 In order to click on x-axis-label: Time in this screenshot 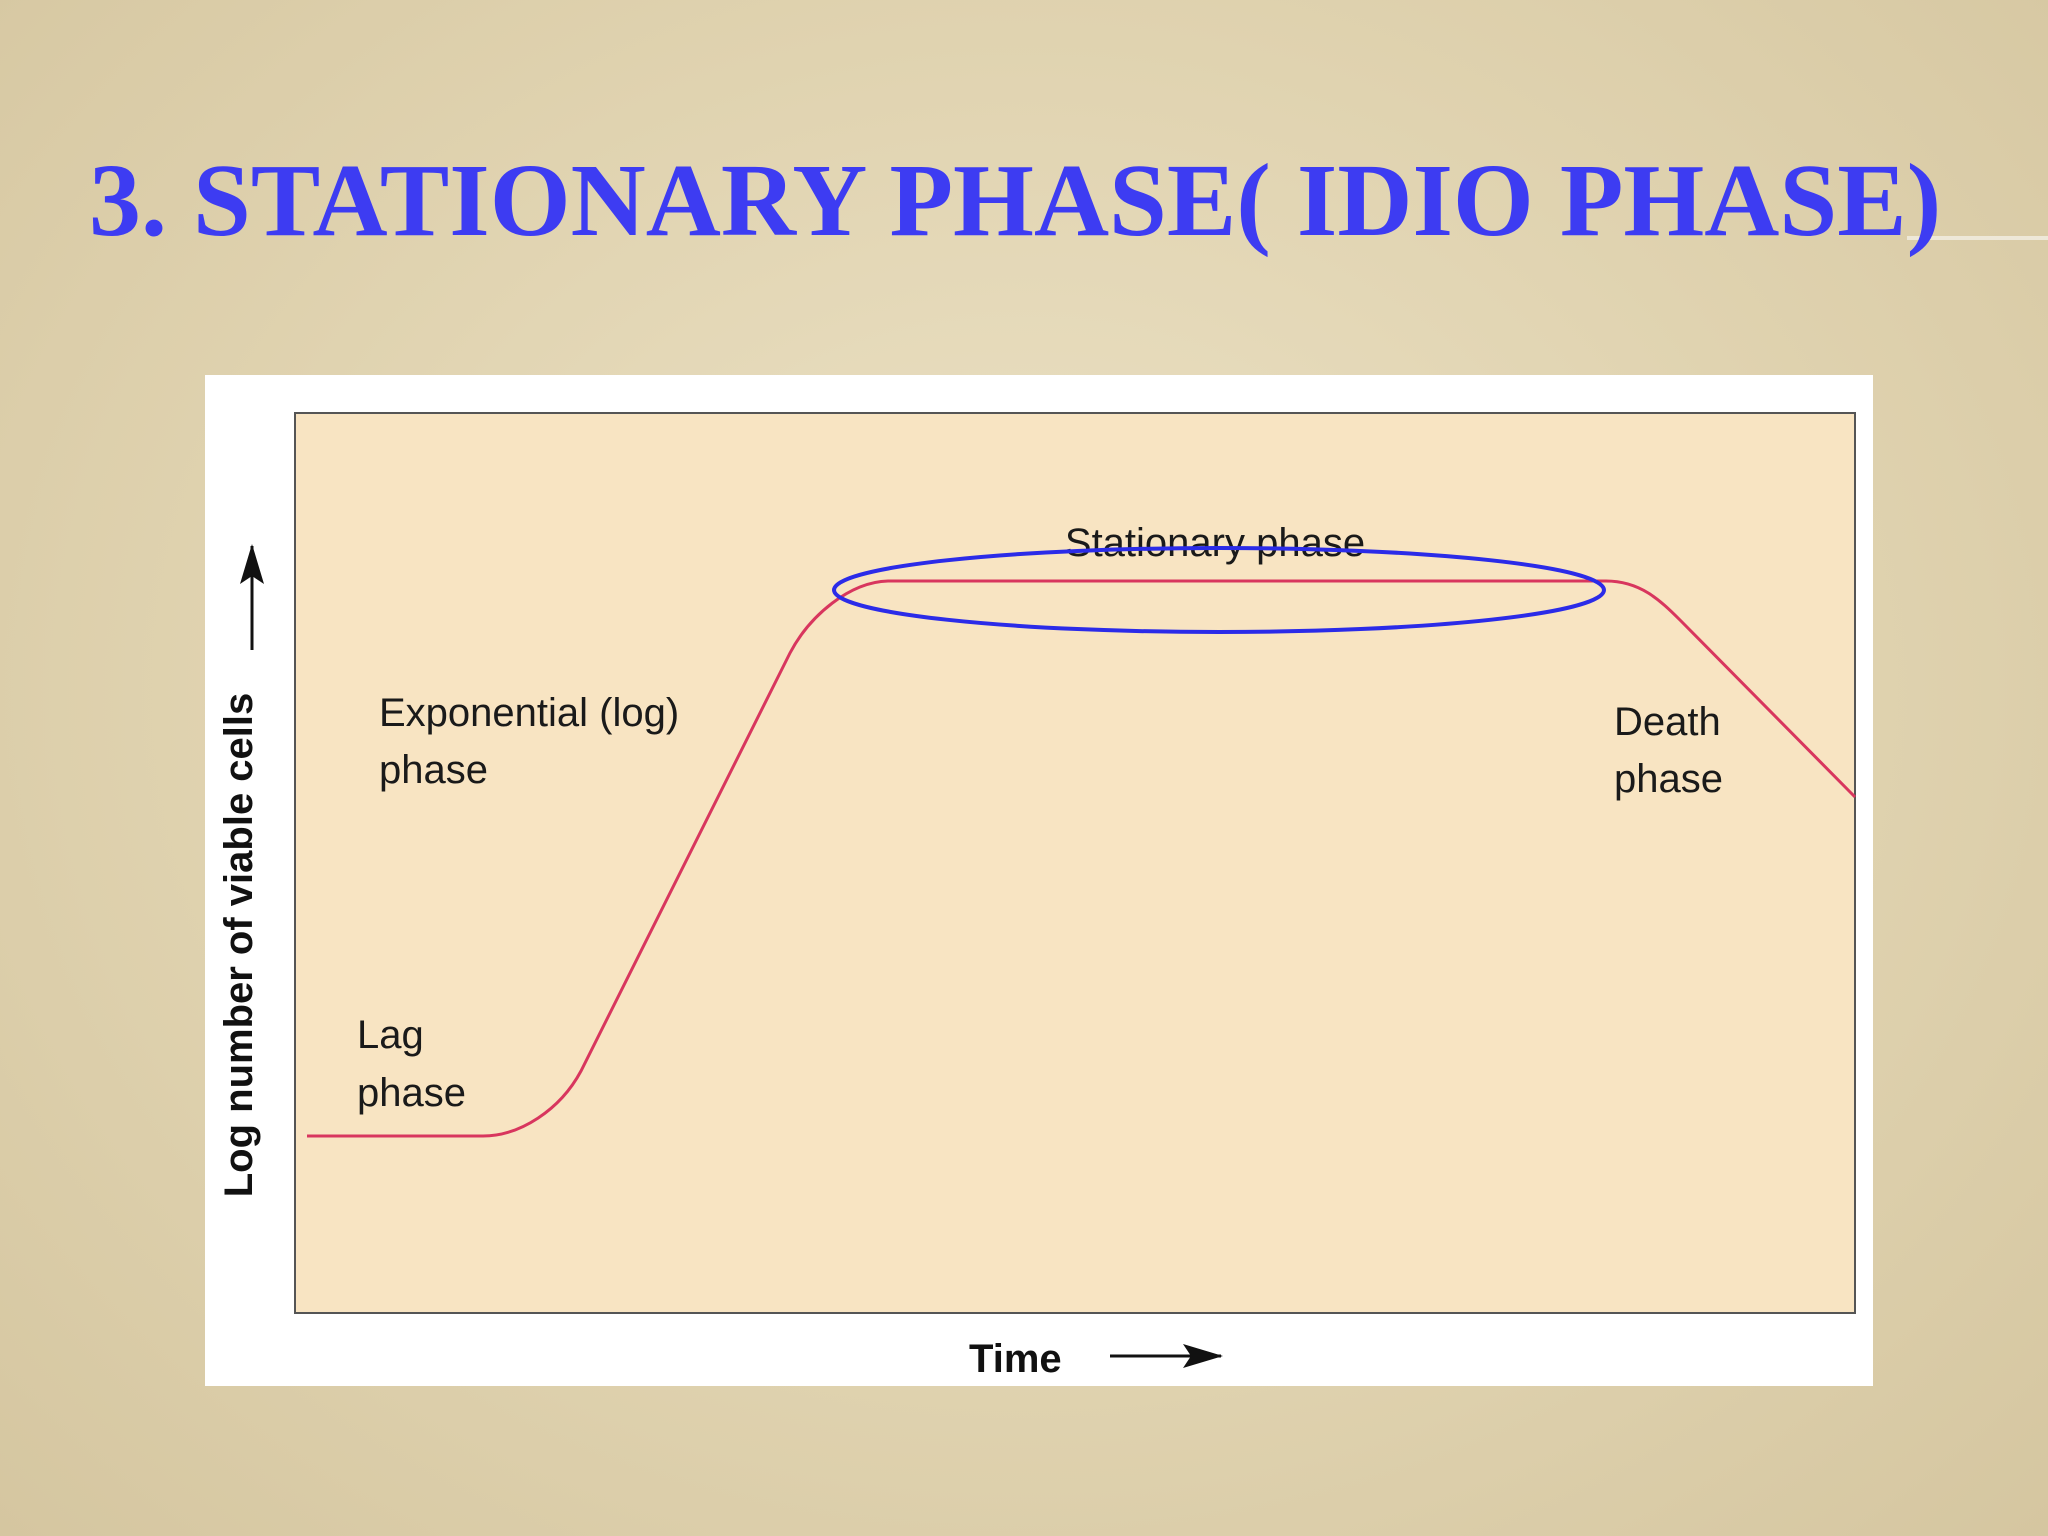, I will do `click(1015, 1359)`.